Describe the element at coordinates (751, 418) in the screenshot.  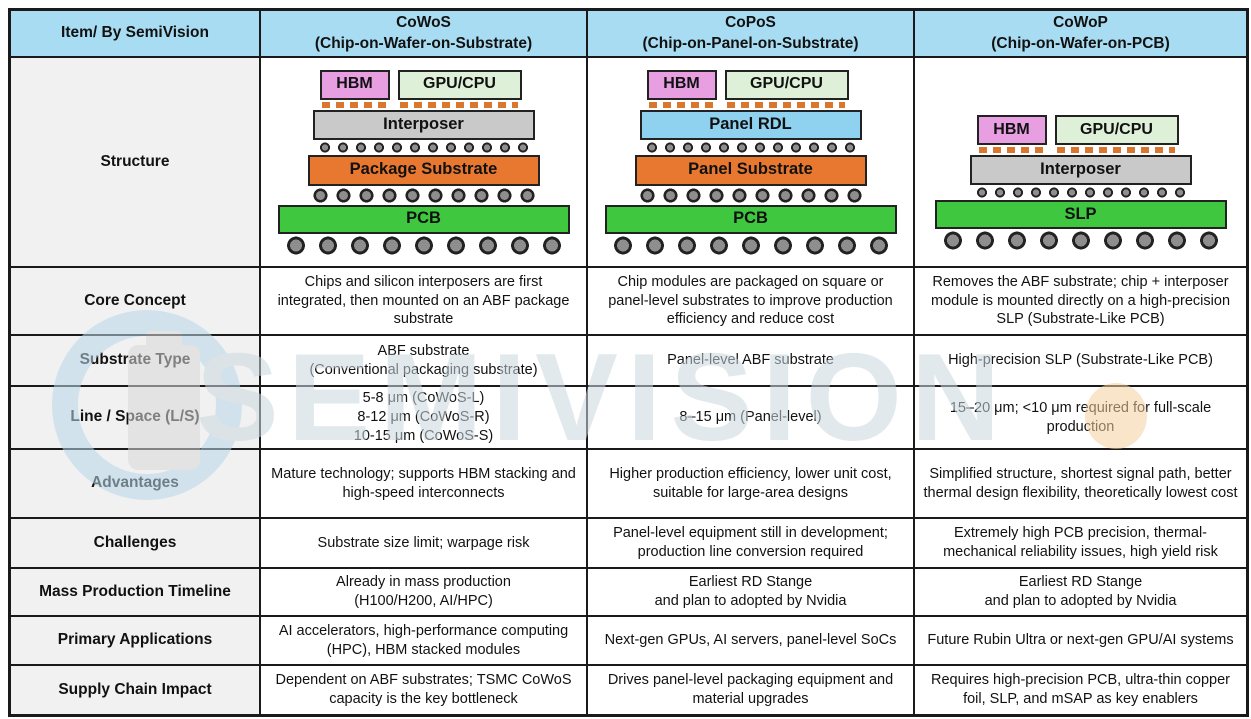
I see `cell-line-space-copos: 8–15 μm (Panel-level)` at that location.